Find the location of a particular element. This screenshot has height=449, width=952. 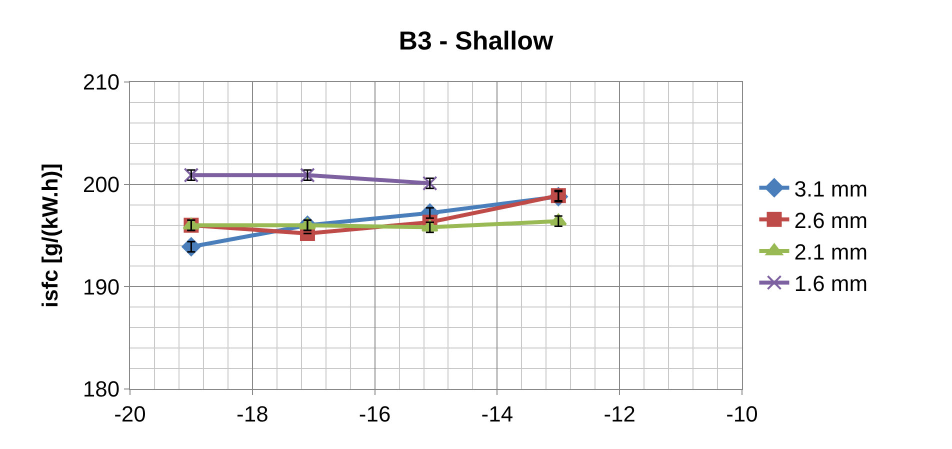

x-tick-label: -16 is located at coordinates (374, 413).